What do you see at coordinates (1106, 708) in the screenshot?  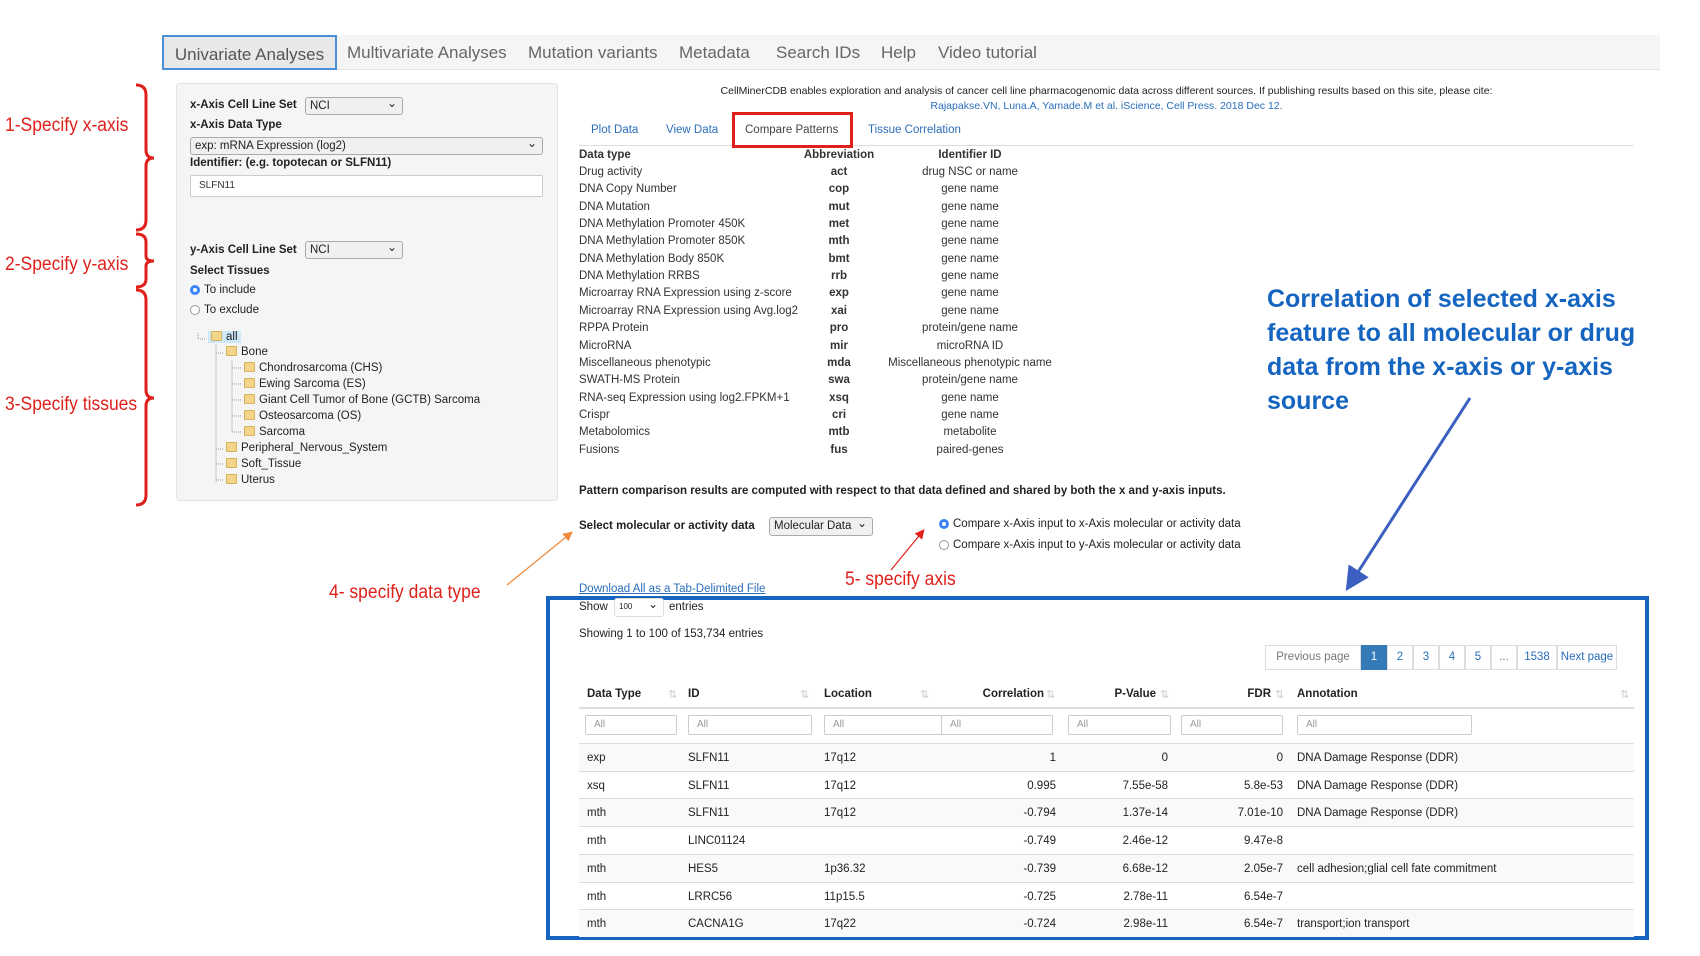 I see `header-divider` at bounding box center [1106, 708].